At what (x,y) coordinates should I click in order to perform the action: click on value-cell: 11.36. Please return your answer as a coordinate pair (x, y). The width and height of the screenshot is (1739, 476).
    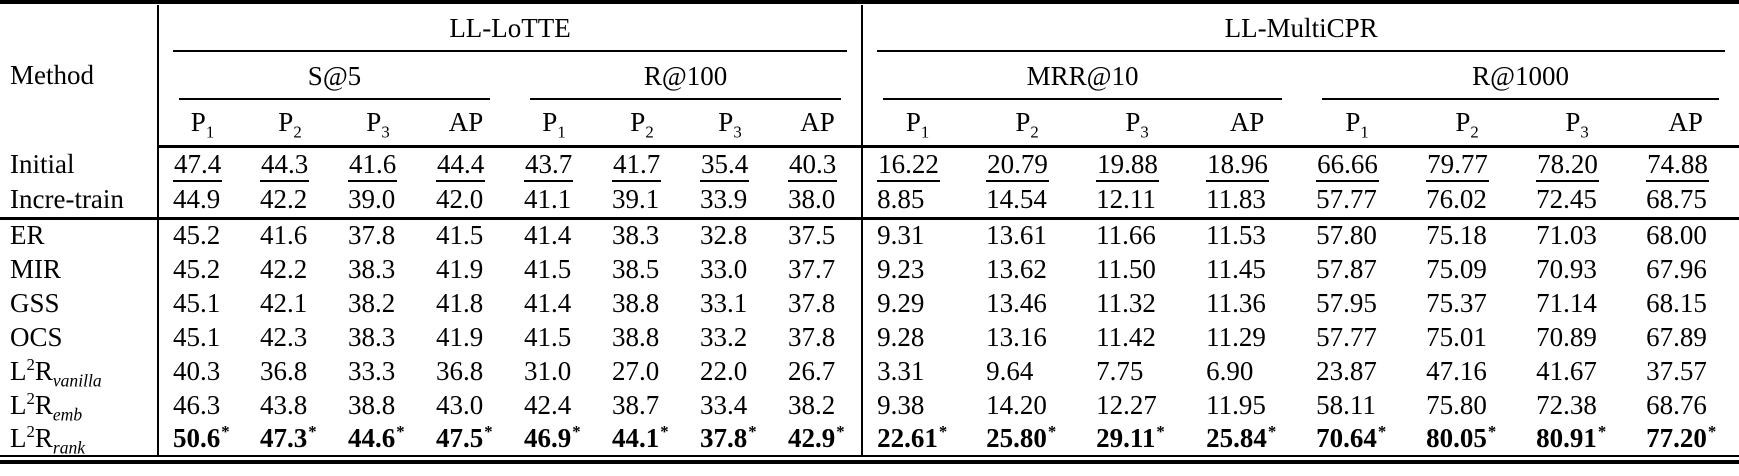
    Looking at the image, I should click on (1247, 303).